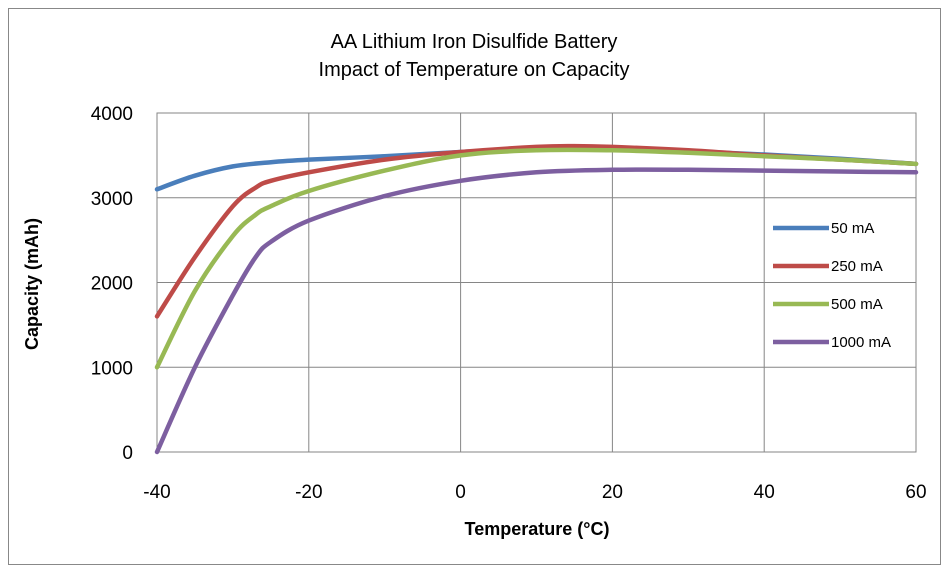 This screenshot has height=573, width=951. What do you see at coordinates (857, 266) in the screenshot?
I see `legend-label-250-ma: 250 mA` at bounding box center [857, 266].